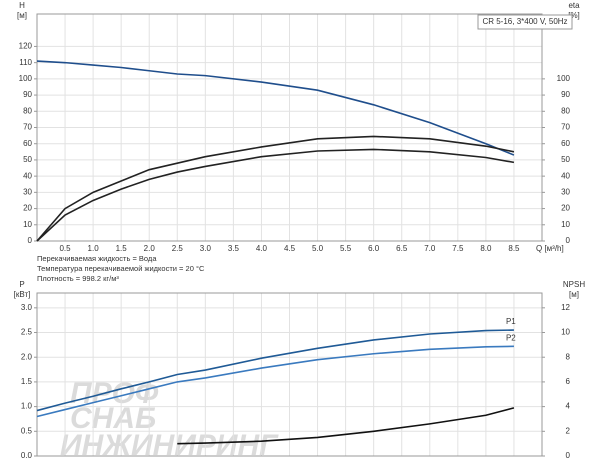 This screenshot has width=600, height=476. Describe the element at coordinates (234, 248) in the screenshot. I see `x-tick-label: 3.5` at that location.